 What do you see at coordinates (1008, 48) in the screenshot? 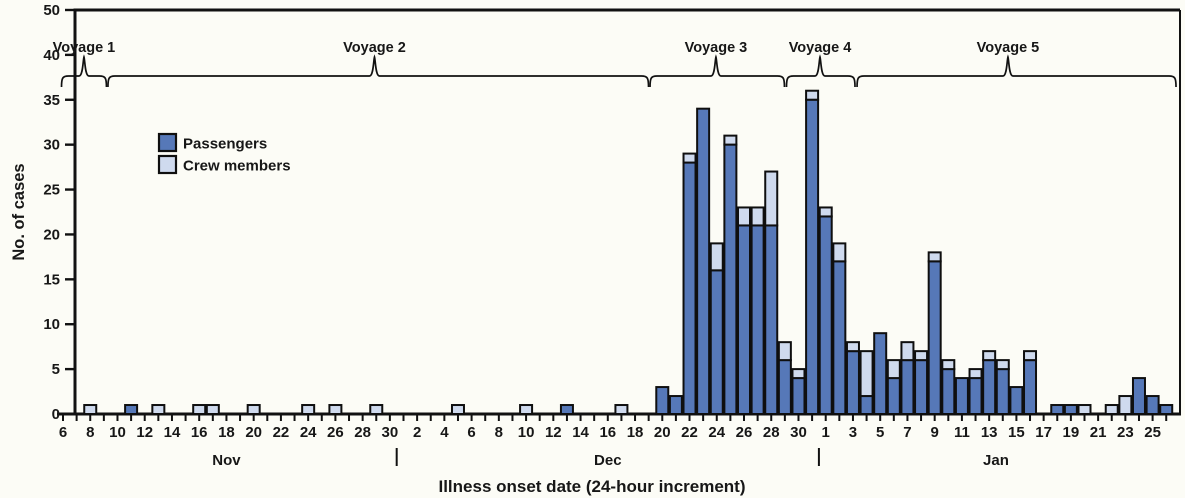
I see `voyage-label: Voyage 5` at bounding box center [1008, 48].